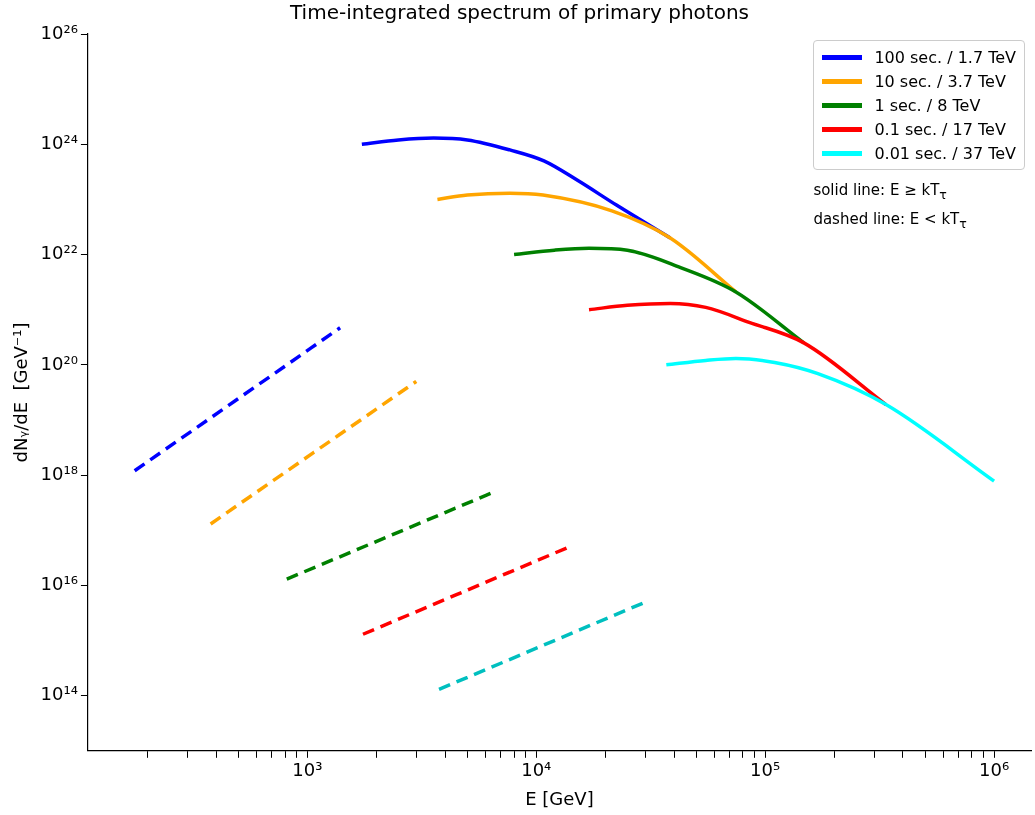 This screenshot has width=1035, height=815. What do you see at coordinates (59, 363) in the screenshot?
I see `y-tick-label: 10²⁰` at bounding box center [59, 363].